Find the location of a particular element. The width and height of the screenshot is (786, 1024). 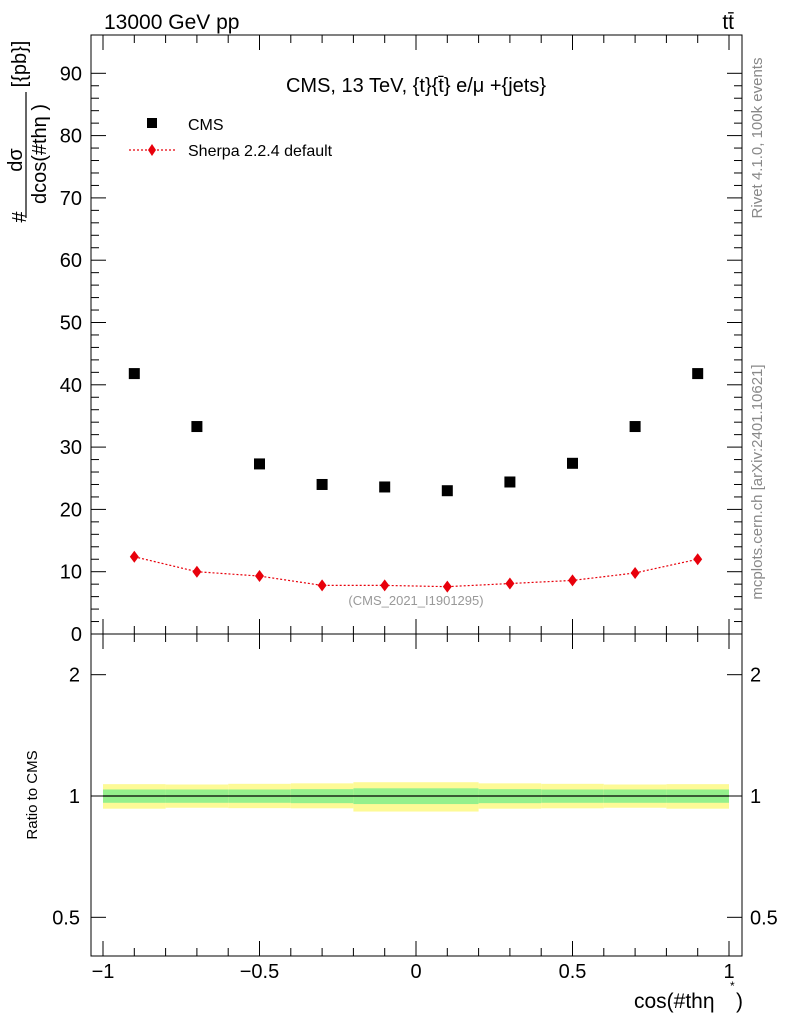

ratio-x-tick-label: 1 is located at coordinates (728, 972).